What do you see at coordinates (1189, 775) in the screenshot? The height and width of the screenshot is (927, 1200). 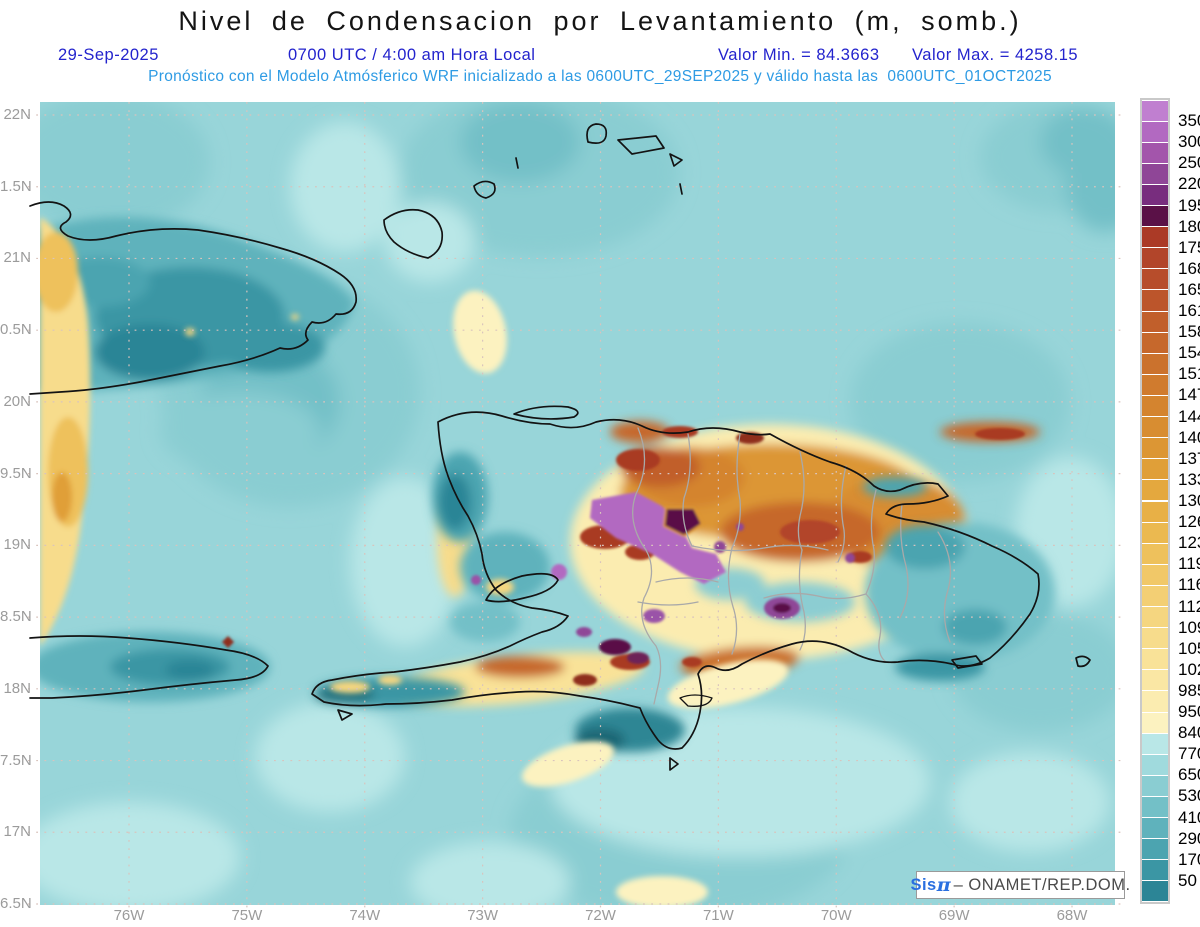 I see `colorbar-tick-label: 650` at bounding box center [1189, 775].